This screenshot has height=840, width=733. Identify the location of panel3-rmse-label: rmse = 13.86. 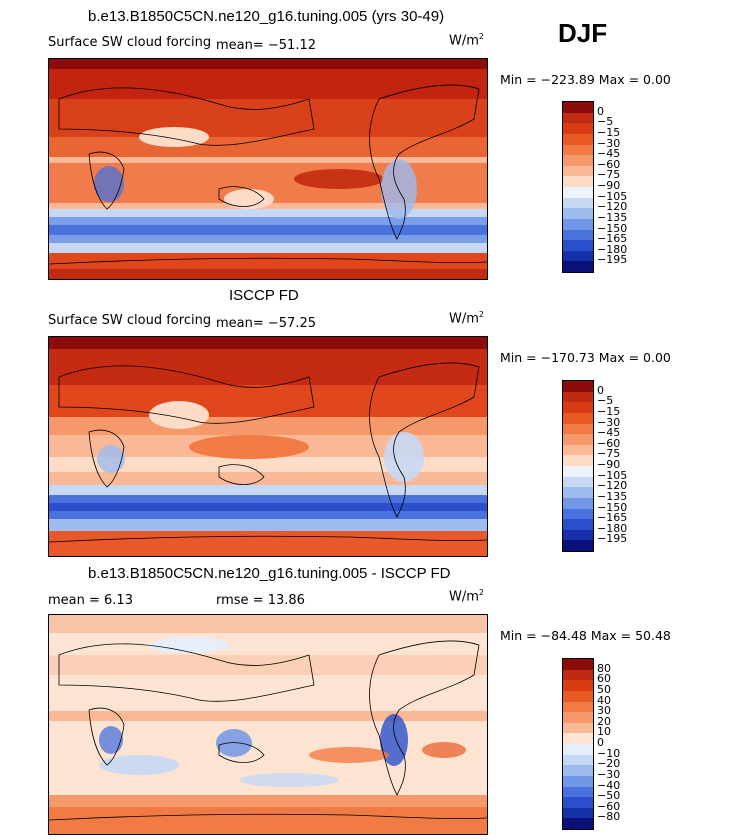
(260, 600).